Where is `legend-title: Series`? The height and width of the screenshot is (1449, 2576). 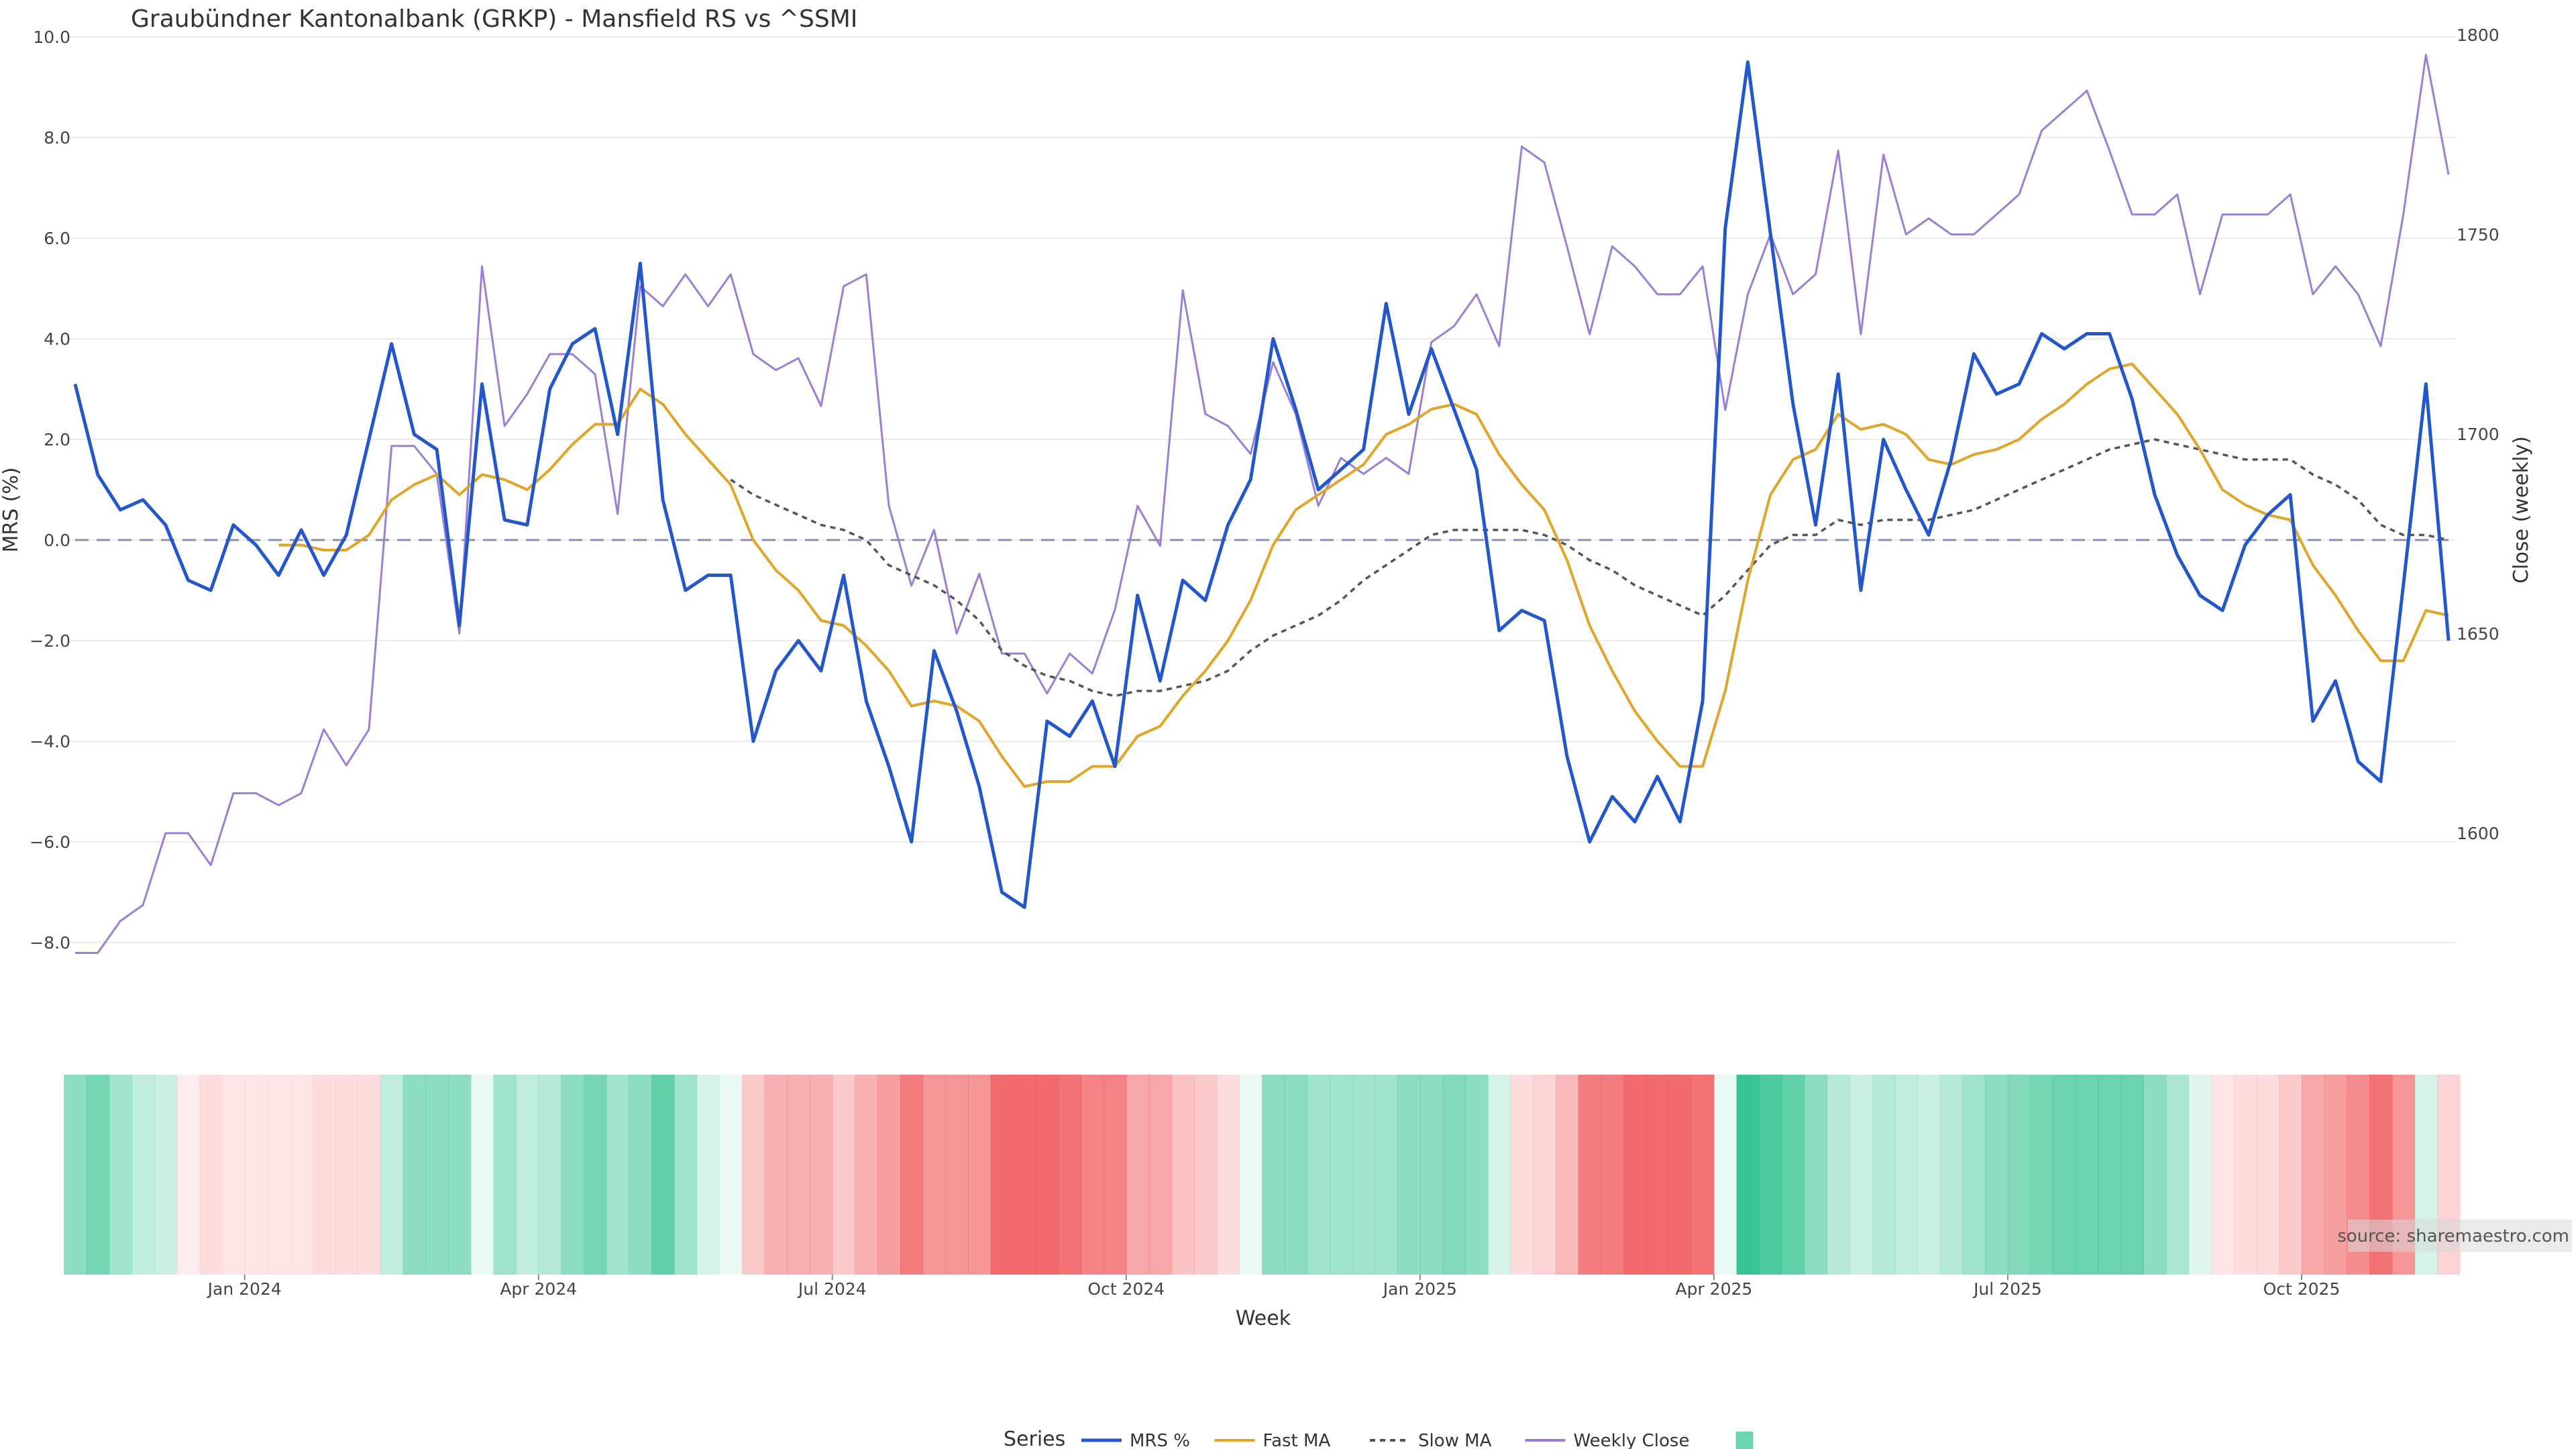 legend-title: Series is located at coordinates (1034, 1438).